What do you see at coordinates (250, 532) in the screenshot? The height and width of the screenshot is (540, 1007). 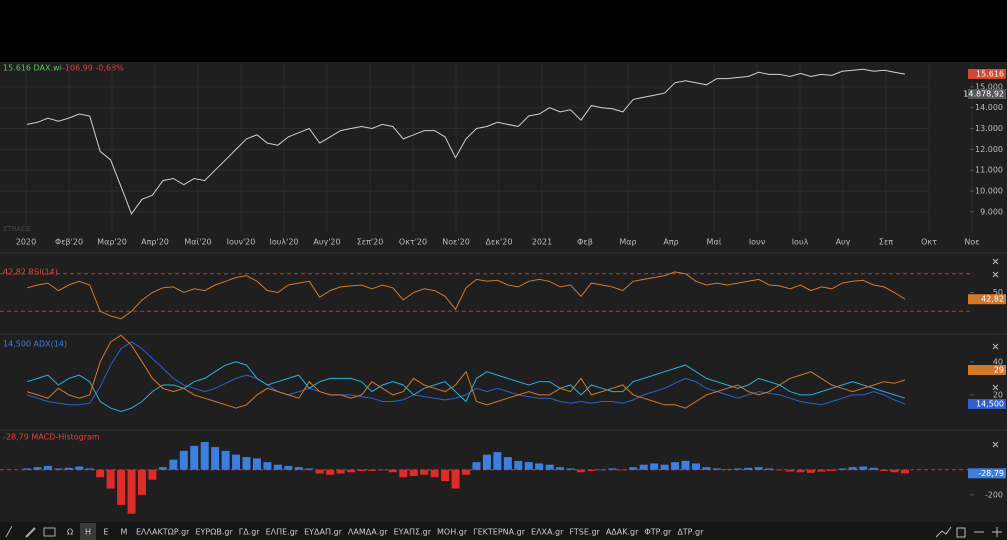 I see `symbol-tab: ΓΔ.gr` at bounding box center [250, 532].